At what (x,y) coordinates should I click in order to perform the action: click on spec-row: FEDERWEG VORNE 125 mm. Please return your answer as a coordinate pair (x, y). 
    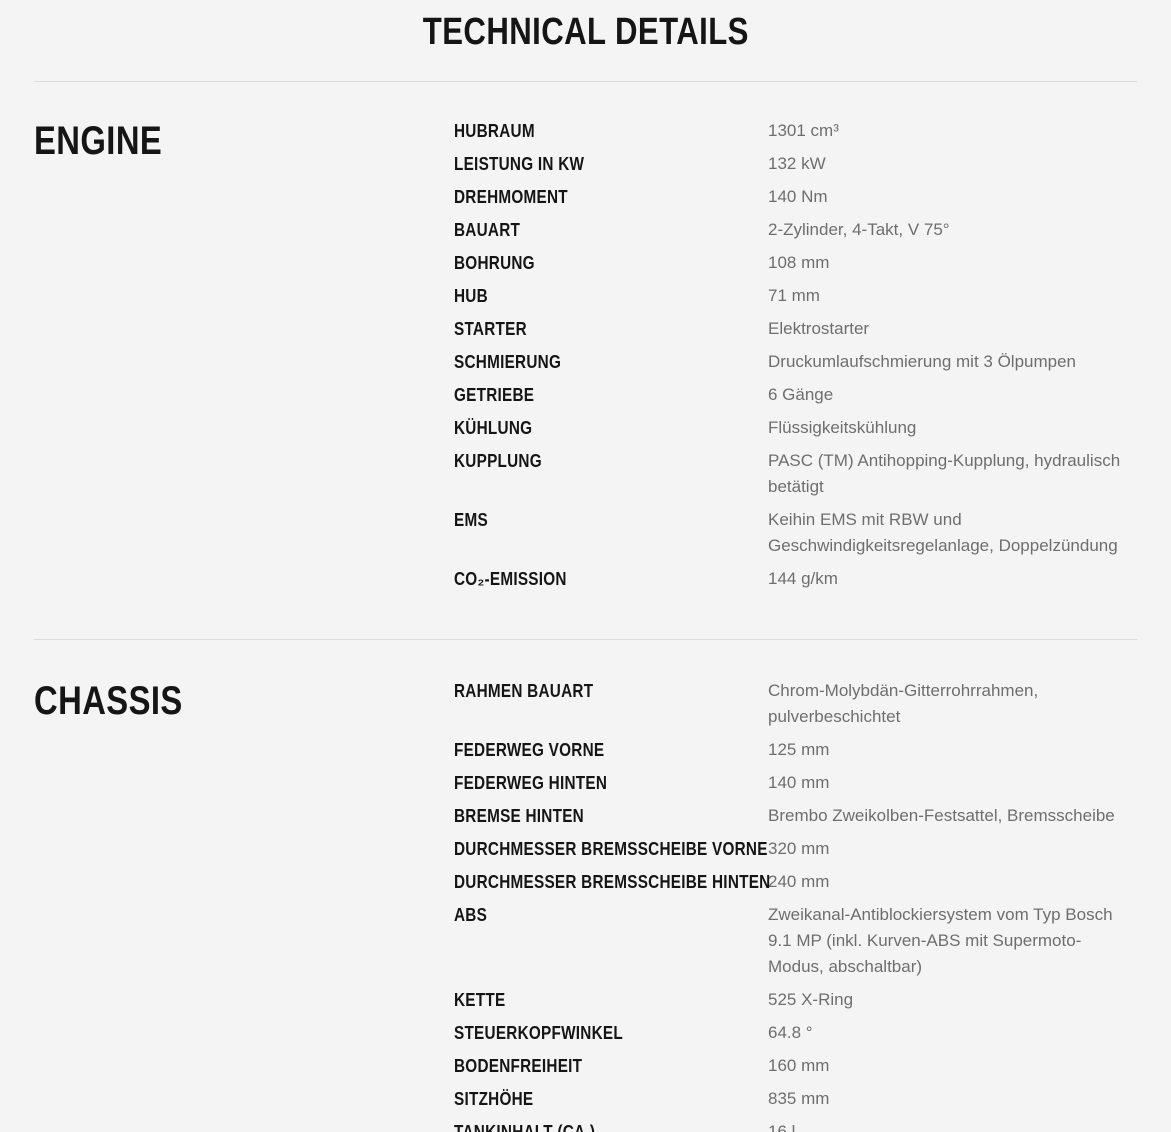
    Looking at the image, I should click on (795, 750).